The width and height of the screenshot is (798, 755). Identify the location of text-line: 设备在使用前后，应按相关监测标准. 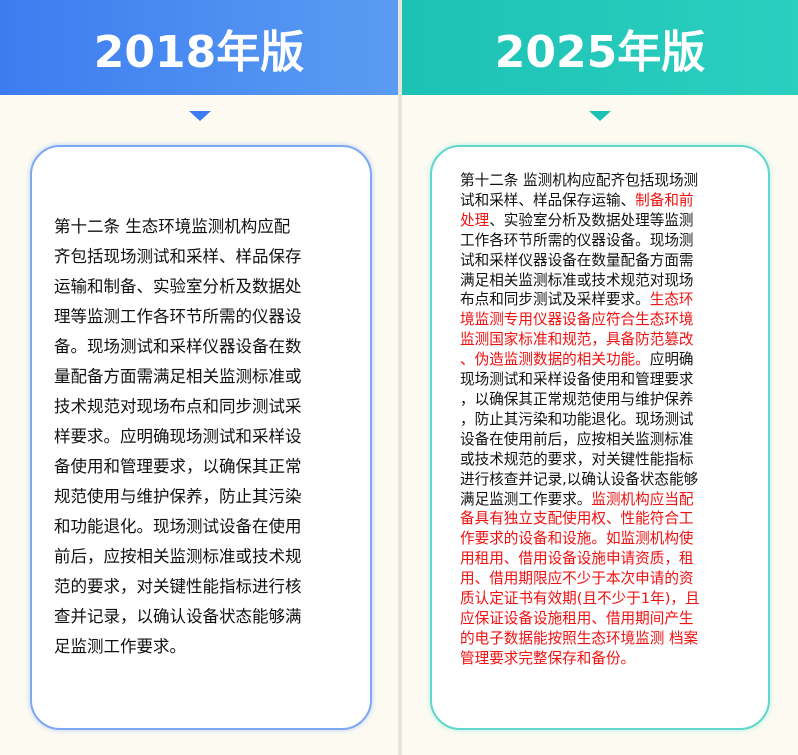
(580, 440).